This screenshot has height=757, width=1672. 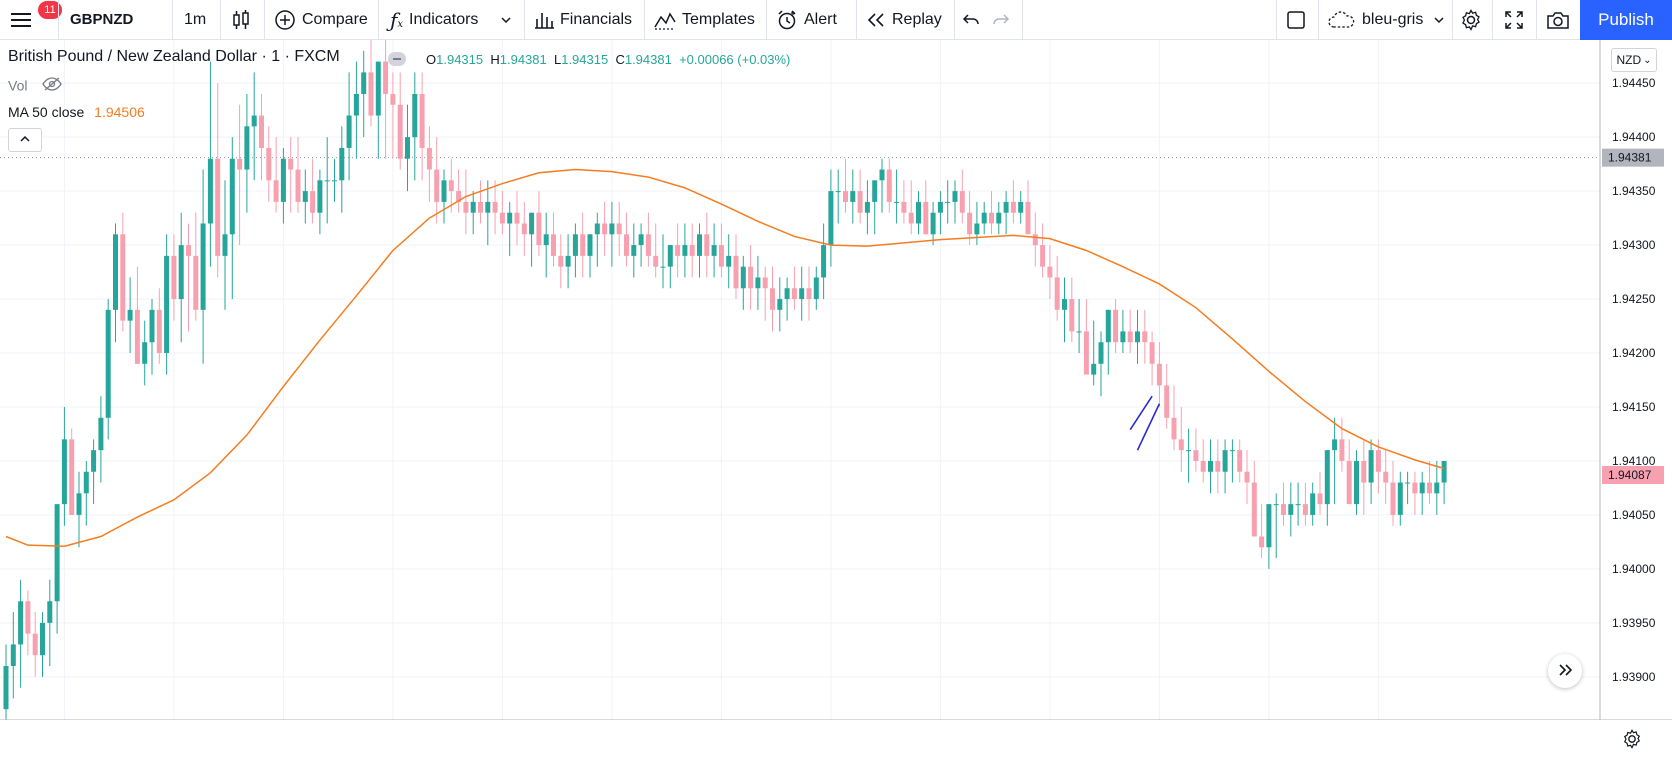 I want to click on snapshot-button, so click(x=1559, y=19).